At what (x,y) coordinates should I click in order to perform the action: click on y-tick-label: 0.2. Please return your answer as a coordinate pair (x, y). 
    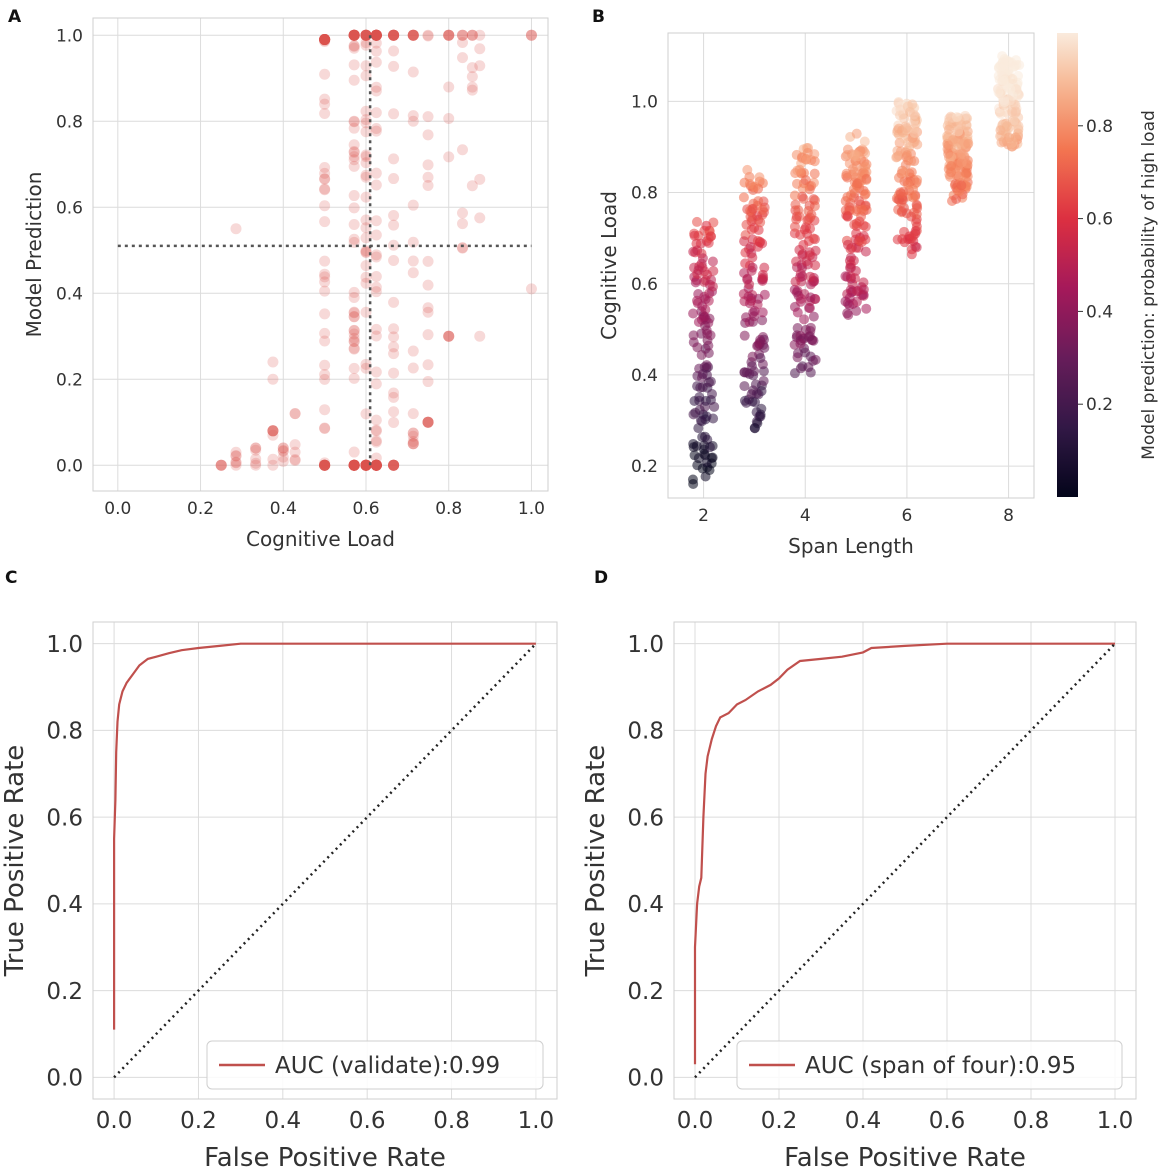
    Looking at the image, I should click on (644, 467).